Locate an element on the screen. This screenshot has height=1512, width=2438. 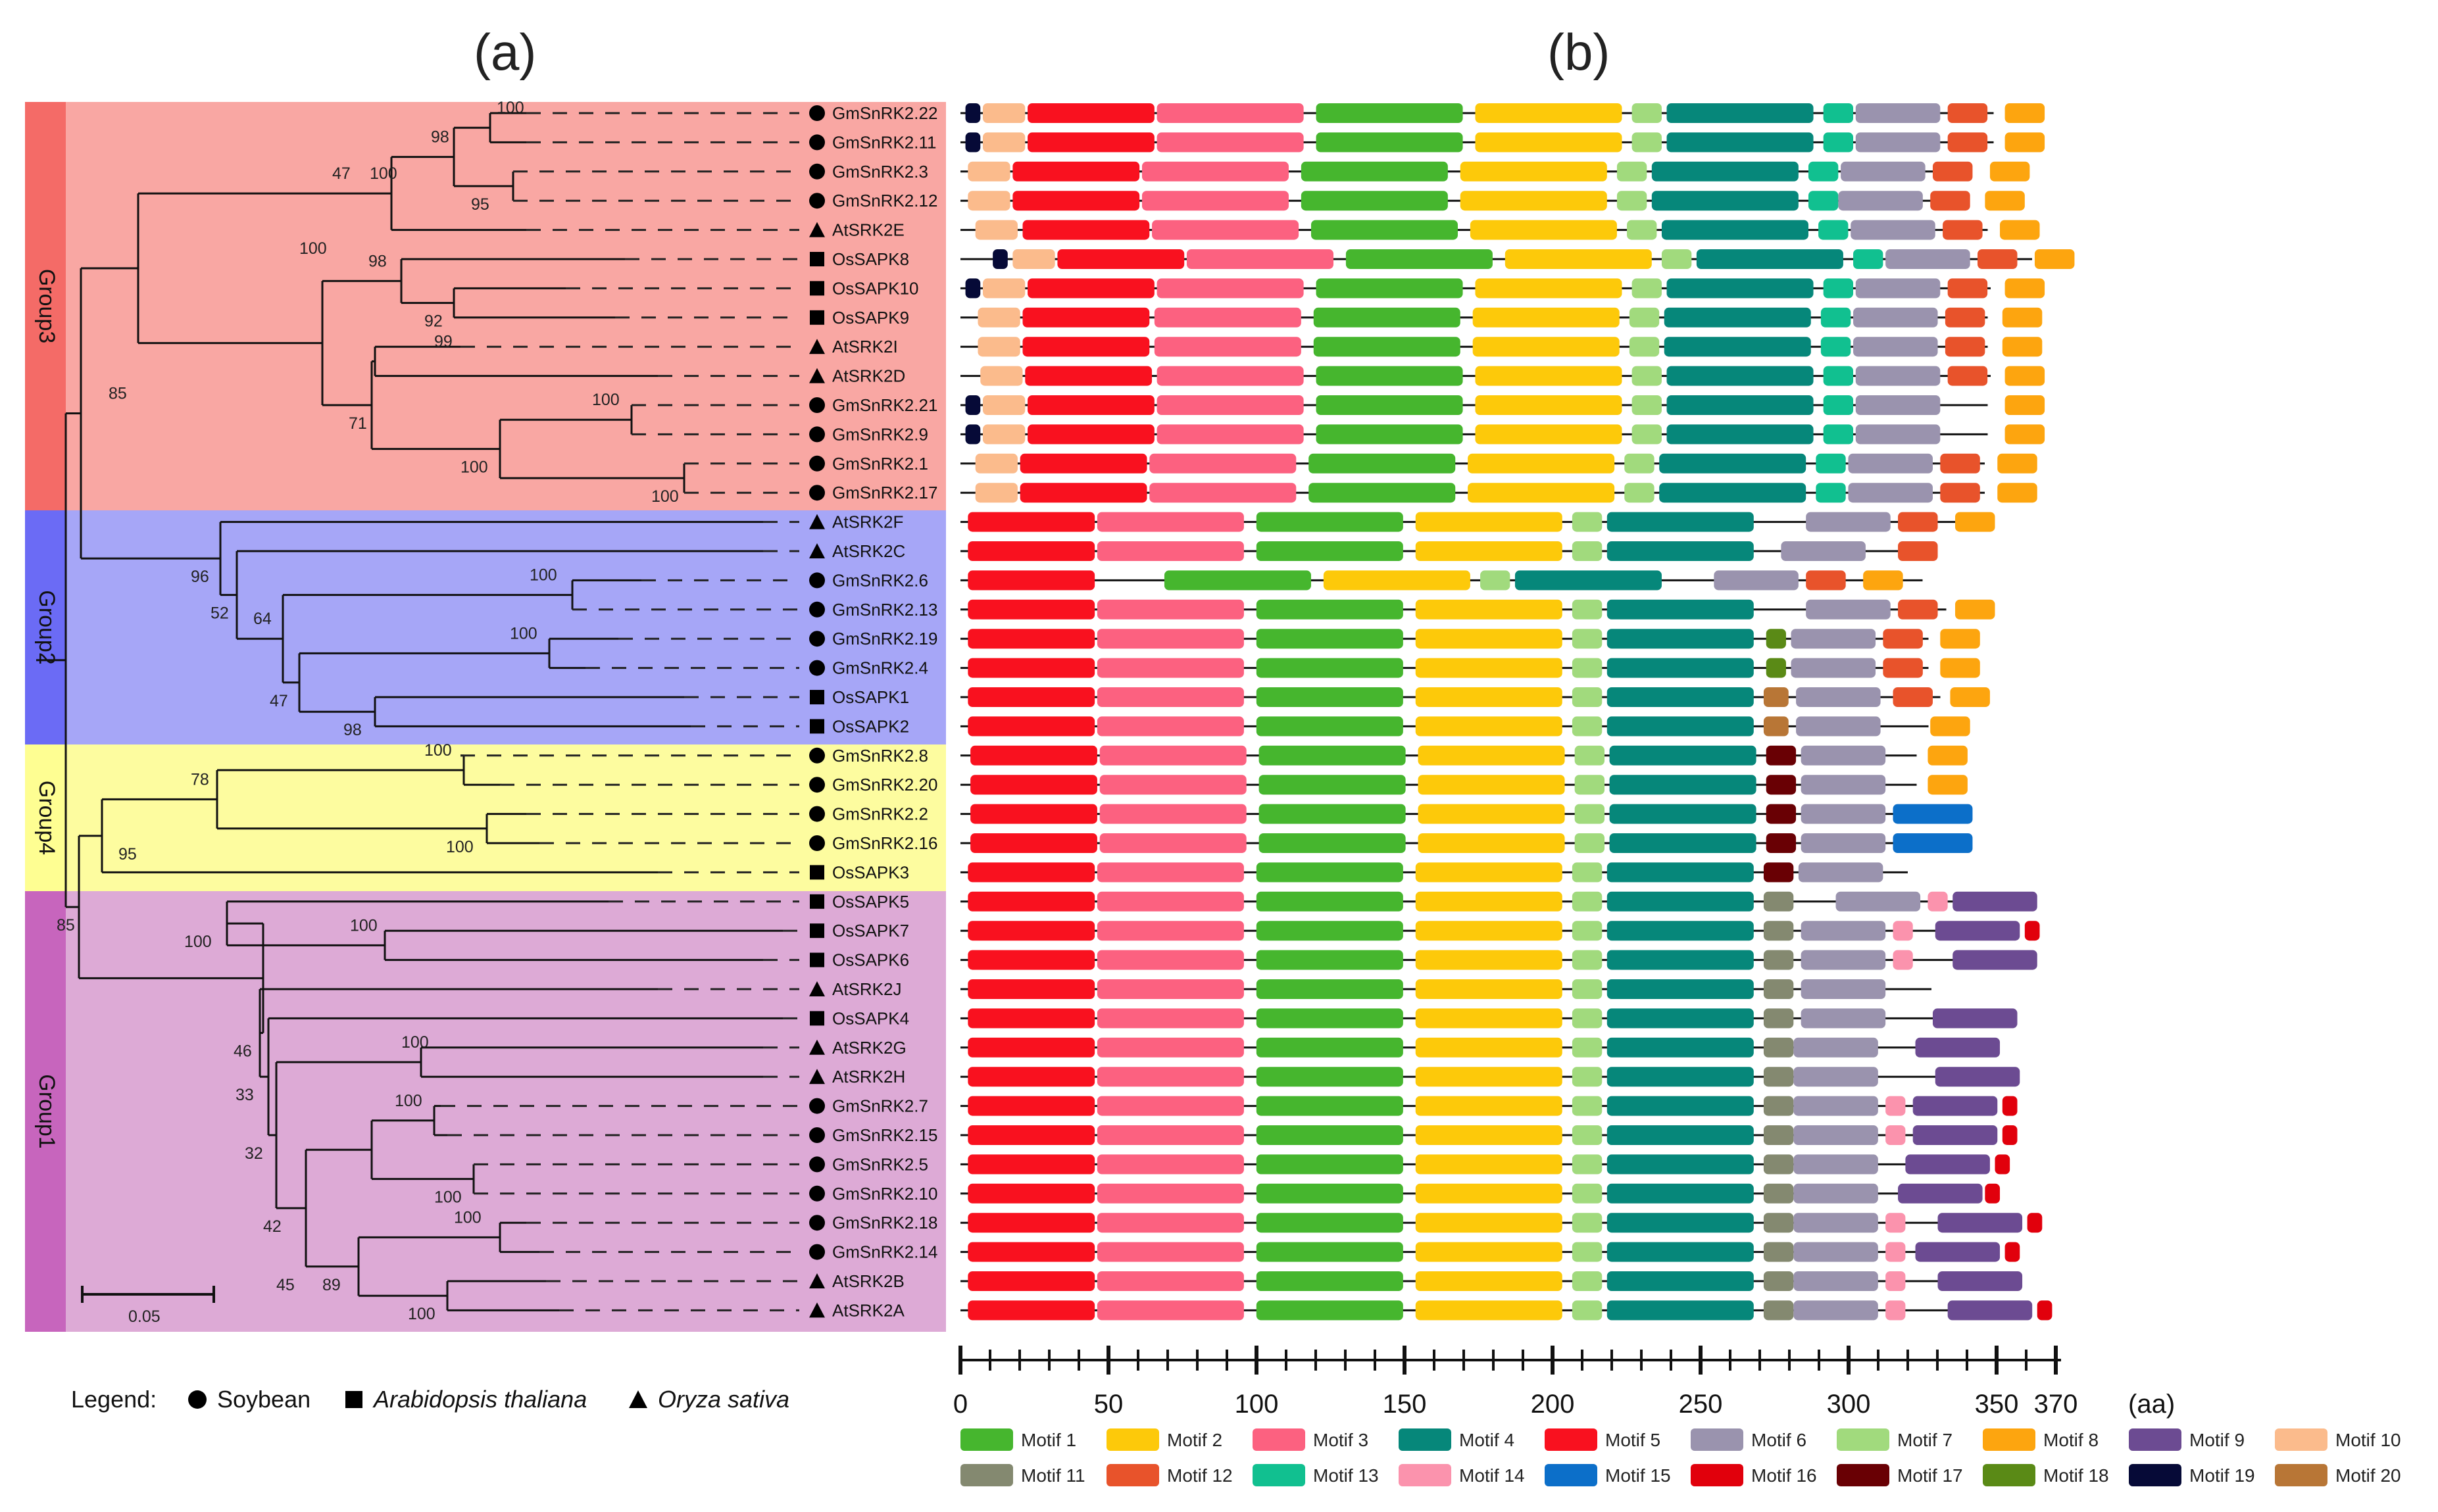
motif-11-block is located at coordinates (1779, 1310).